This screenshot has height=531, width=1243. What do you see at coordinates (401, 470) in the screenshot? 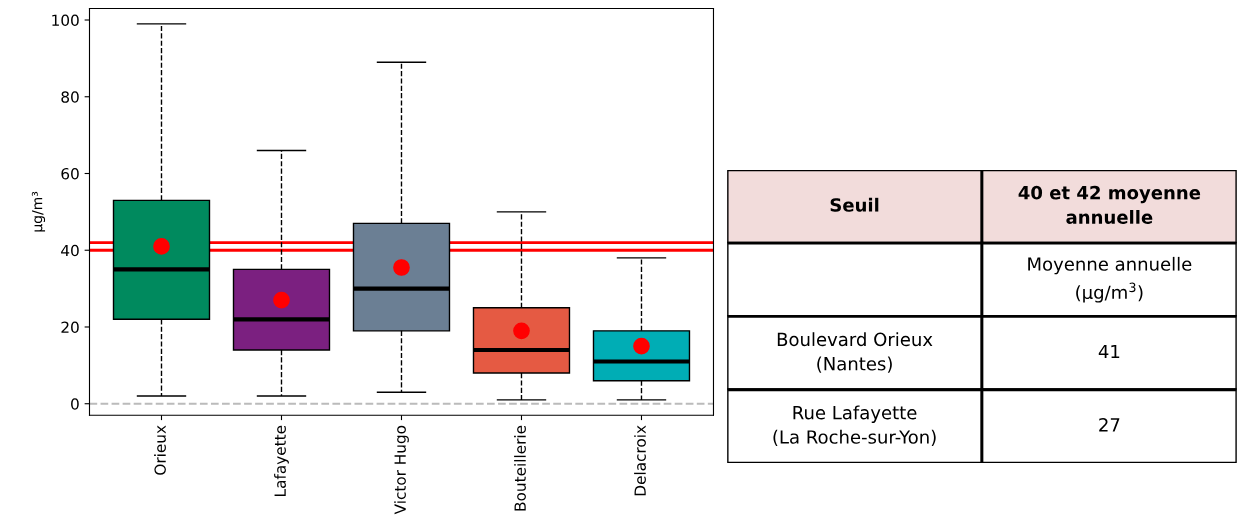
I see `x-tick-label: Victor Hugo` at bounding box center [401, 470].